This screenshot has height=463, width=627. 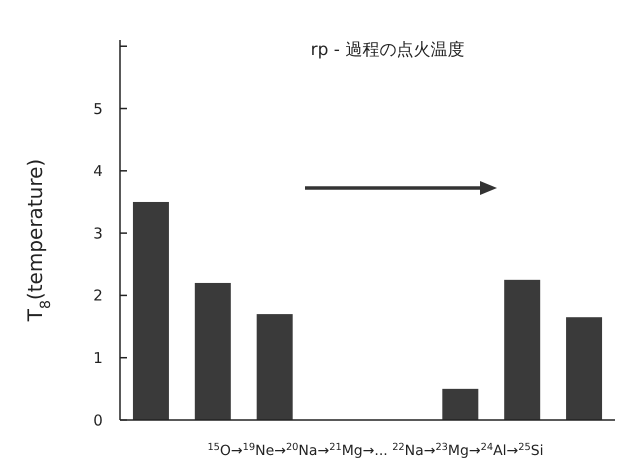 What do you see at coordinates (387, 50) in the screenshot?
I see `chart-title: rp - 過程の点火温度` at bounding box center [387, 50].